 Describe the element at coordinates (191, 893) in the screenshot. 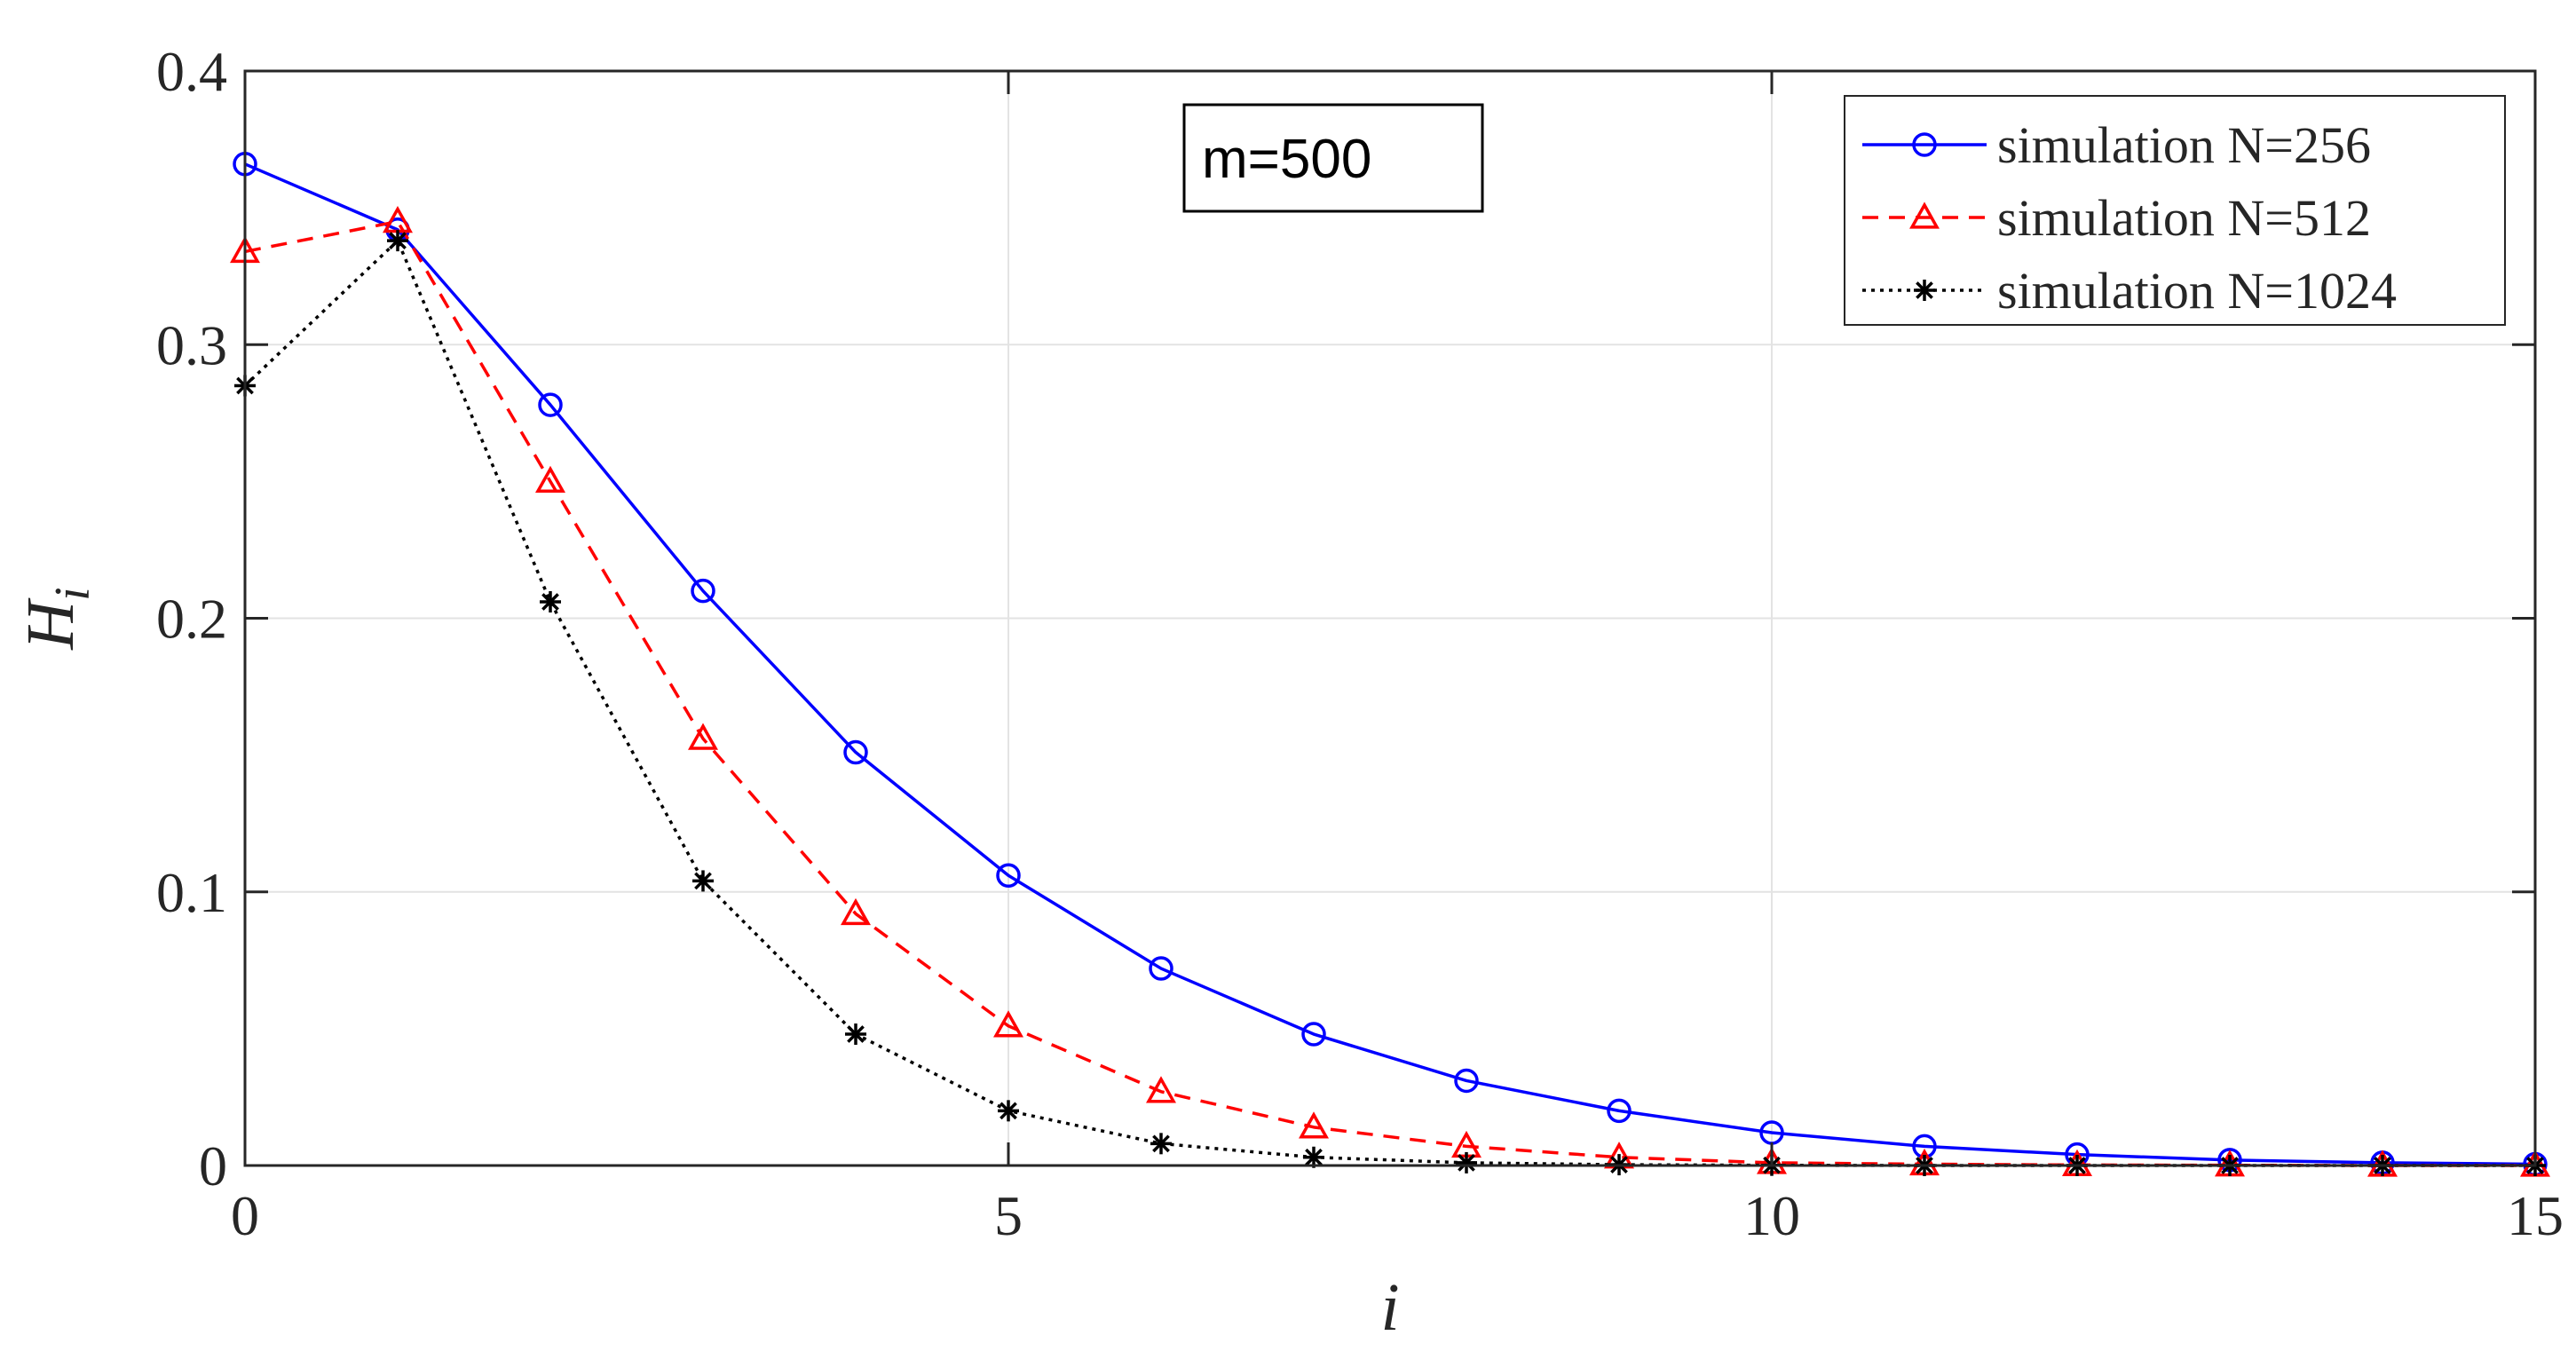

I see `y-tick-label: 0.1` at that location.